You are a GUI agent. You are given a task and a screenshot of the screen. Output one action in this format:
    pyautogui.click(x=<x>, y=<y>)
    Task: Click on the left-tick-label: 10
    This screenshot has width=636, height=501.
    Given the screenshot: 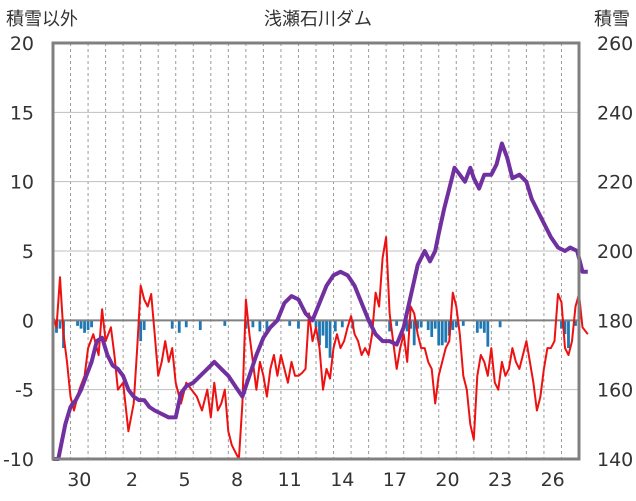 What is the action you would take?
    pyautogui.click(x=22, y=183)
    